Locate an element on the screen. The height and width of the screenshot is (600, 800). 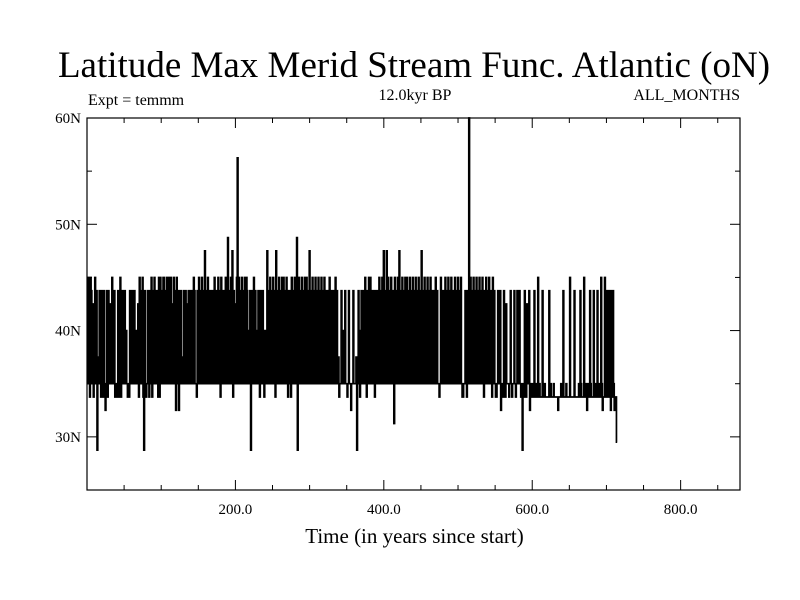
y-tick-label: 40N is located at coordinates (68, 332).